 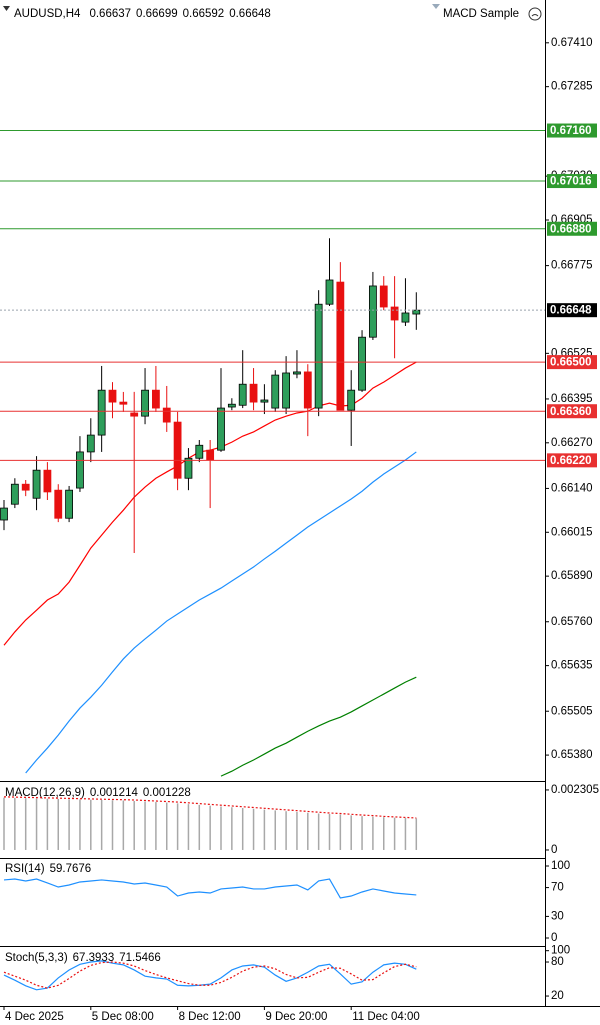 I want to click on y-tick-label: 0.67285, so click(x=572, y=87).